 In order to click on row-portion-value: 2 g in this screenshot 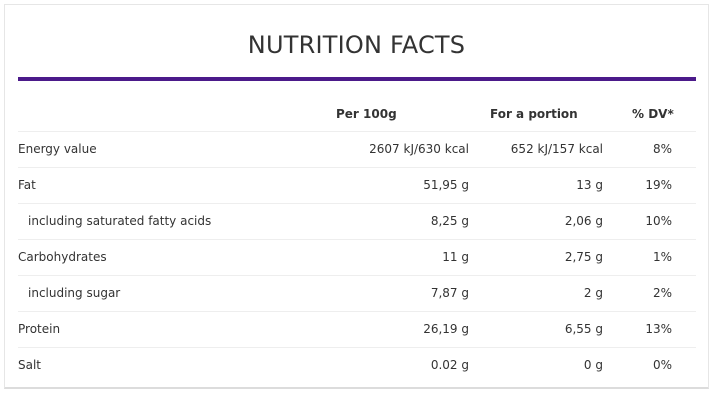, I will do `click(593, 293)`.